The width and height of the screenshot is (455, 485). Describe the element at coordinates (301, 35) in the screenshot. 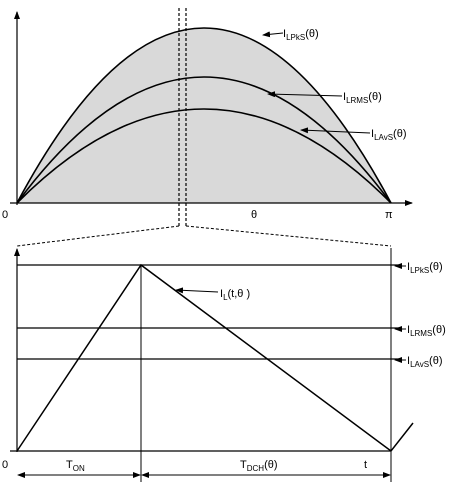

I see `peak-curve-label: ILPkS(θ)` at that location.